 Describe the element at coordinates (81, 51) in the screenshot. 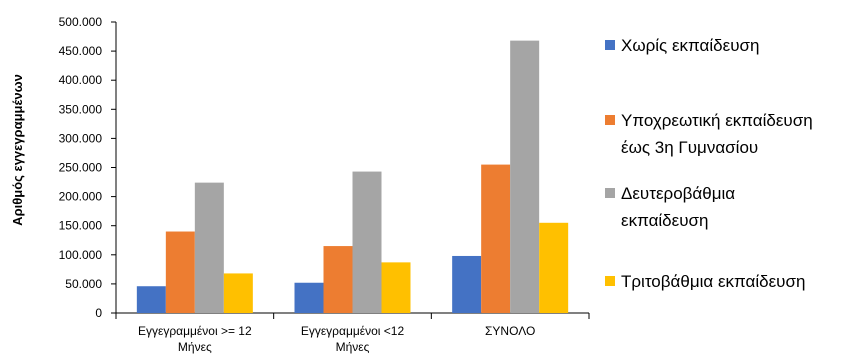

I see `y-tick-label: 450.000` at that location.